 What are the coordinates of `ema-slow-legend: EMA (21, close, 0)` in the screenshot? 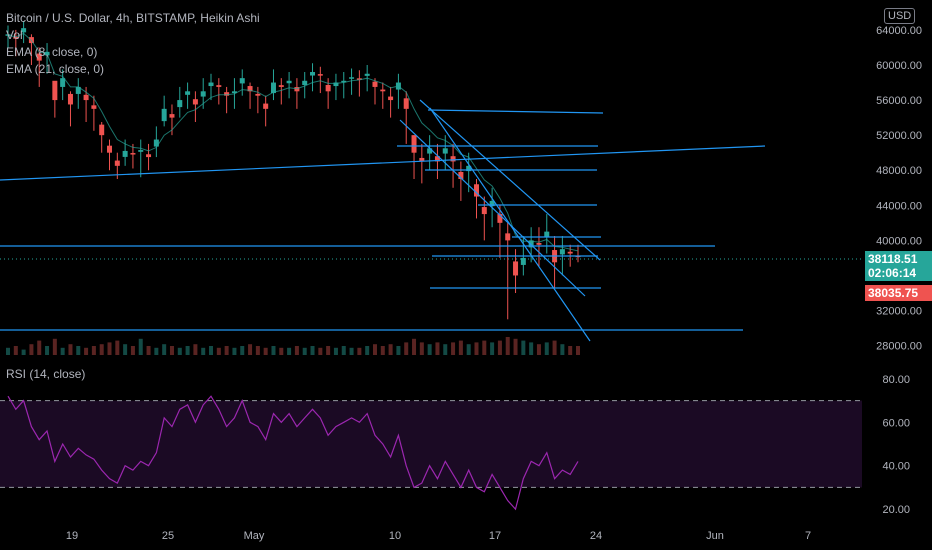 It's located at (55, 69).